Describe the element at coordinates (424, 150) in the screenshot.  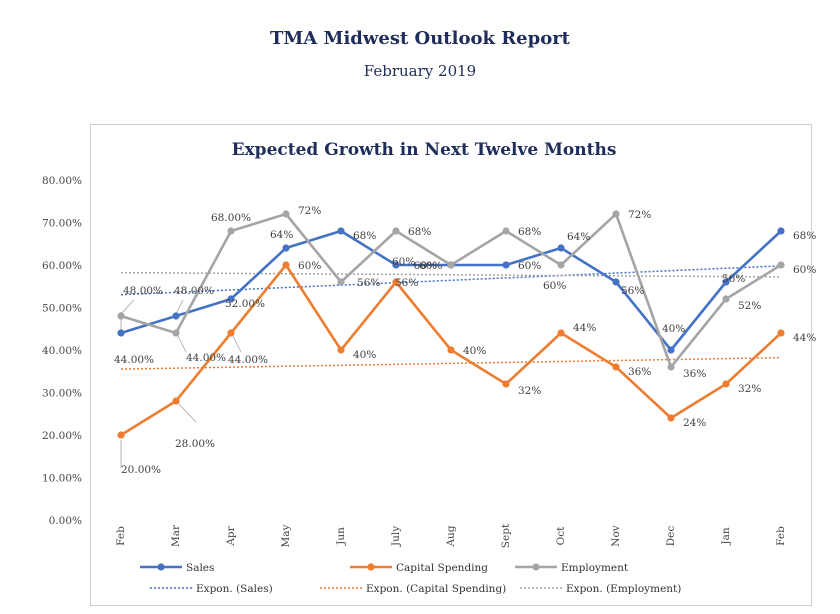
I see `chart-title: Expected Growth in Next Twelve Months` at that location.